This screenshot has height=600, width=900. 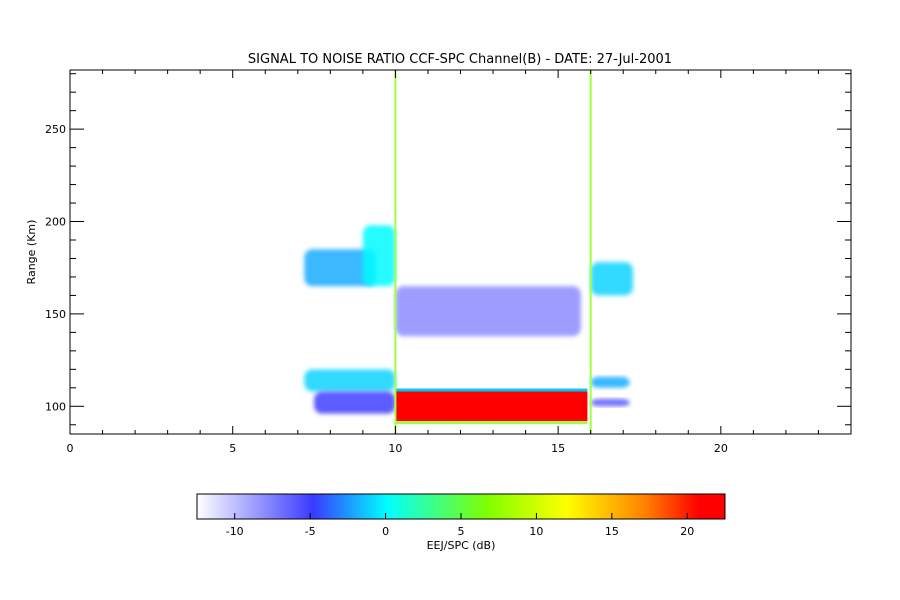 What do you see at coordinates (55, 406) in the screenshot?
I see `y-tick-label: 100` at bounding box center [55, 406].